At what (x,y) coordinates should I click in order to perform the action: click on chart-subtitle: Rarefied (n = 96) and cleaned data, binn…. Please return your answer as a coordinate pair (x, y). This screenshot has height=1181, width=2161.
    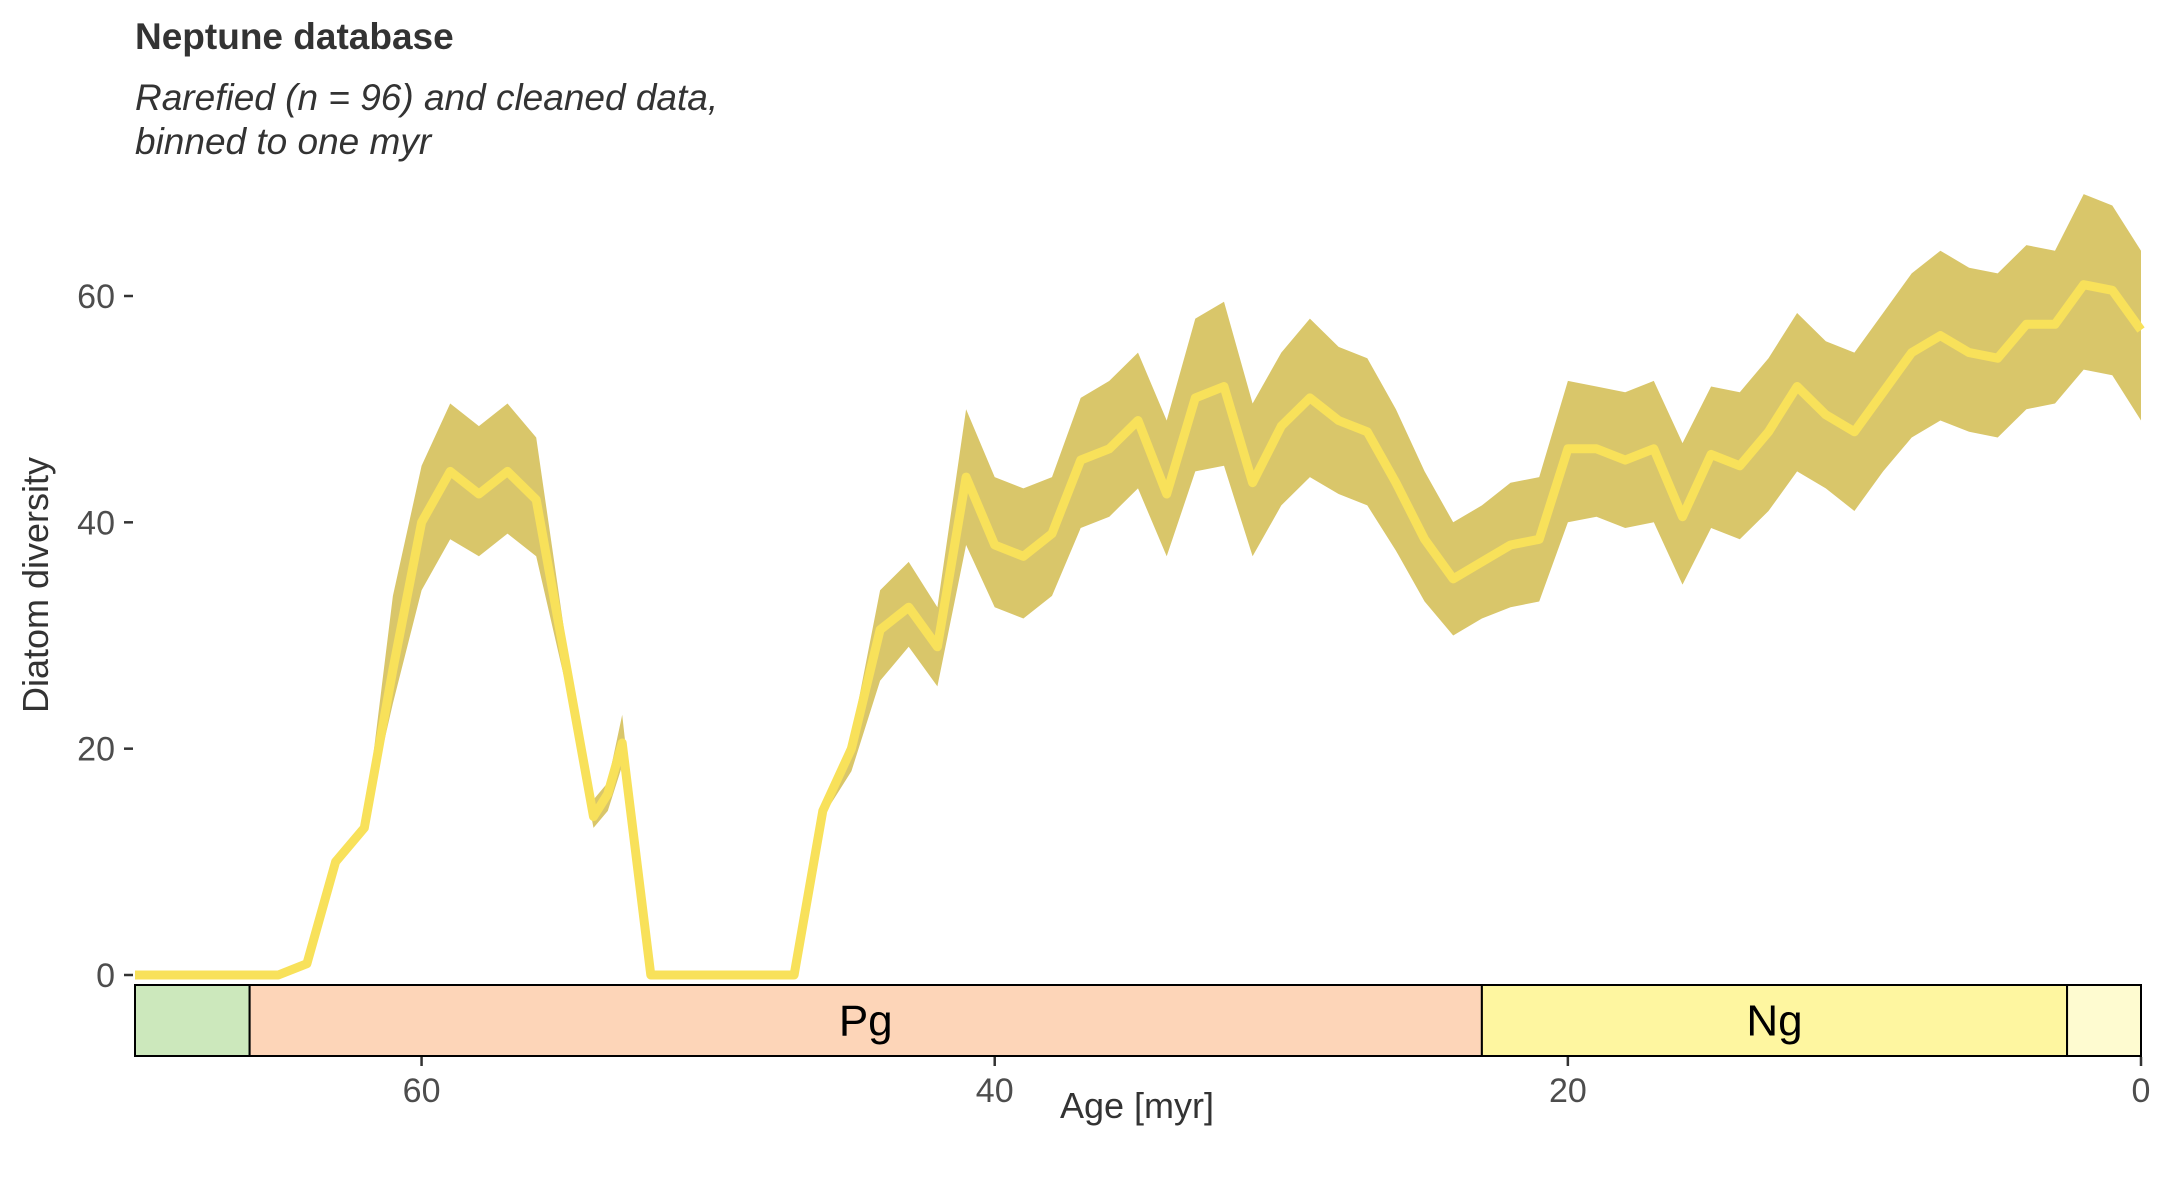
    Looking at the image, I should click on (427, 119).